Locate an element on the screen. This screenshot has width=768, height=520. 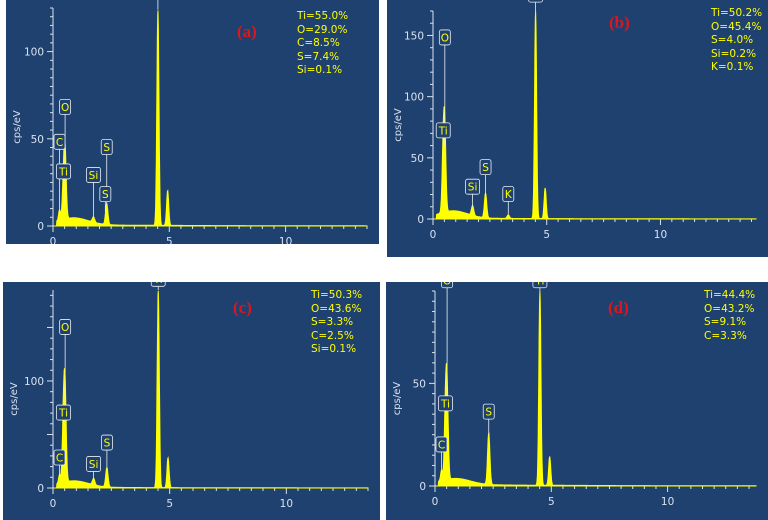
composition-item: K=0.1% is located at coordinates (732, 67).